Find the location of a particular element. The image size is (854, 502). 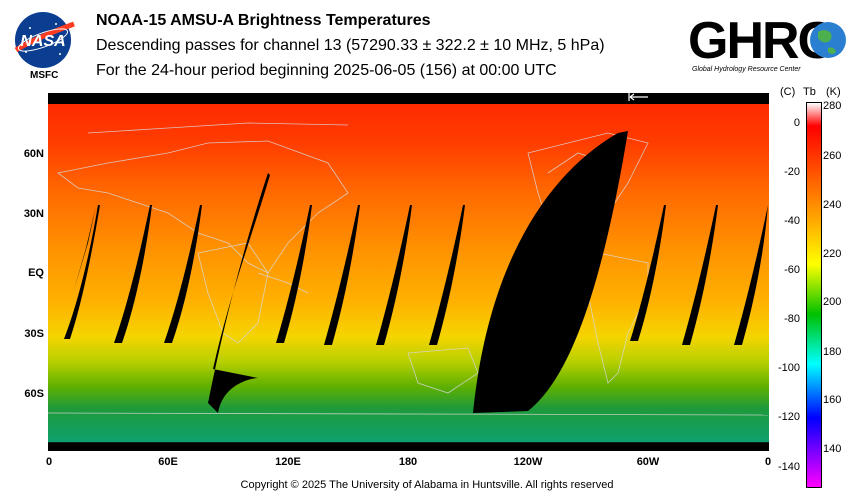

colorbar-tick-k-180: 180 is located at coordinates (832, 352).